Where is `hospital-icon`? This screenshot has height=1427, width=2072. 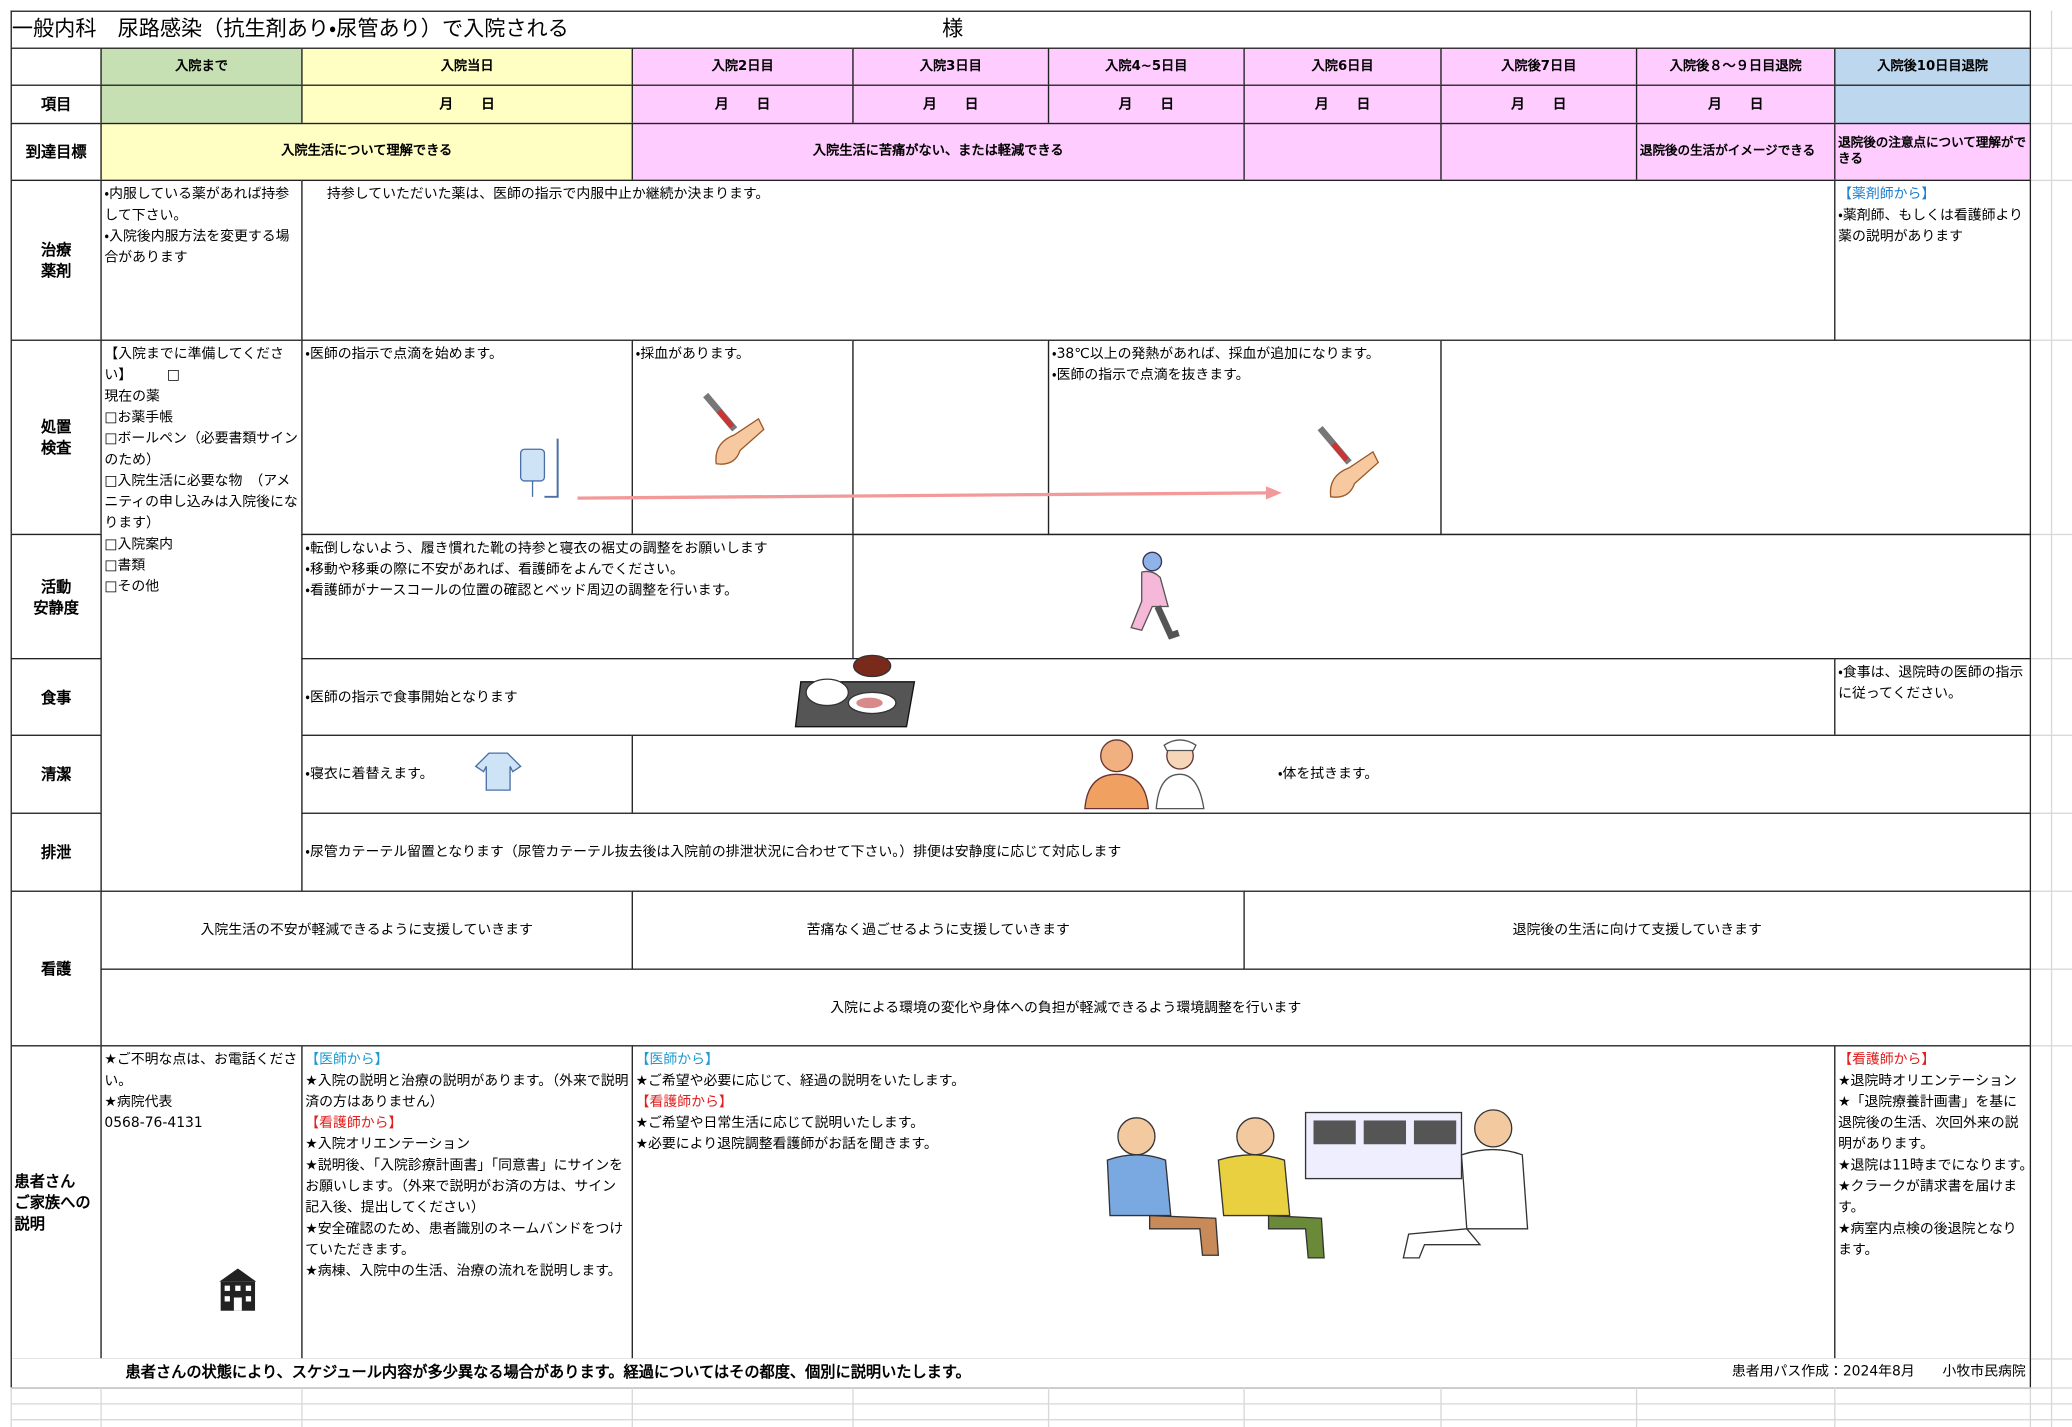 hospital-icon is located at coordinates (238, 1289).